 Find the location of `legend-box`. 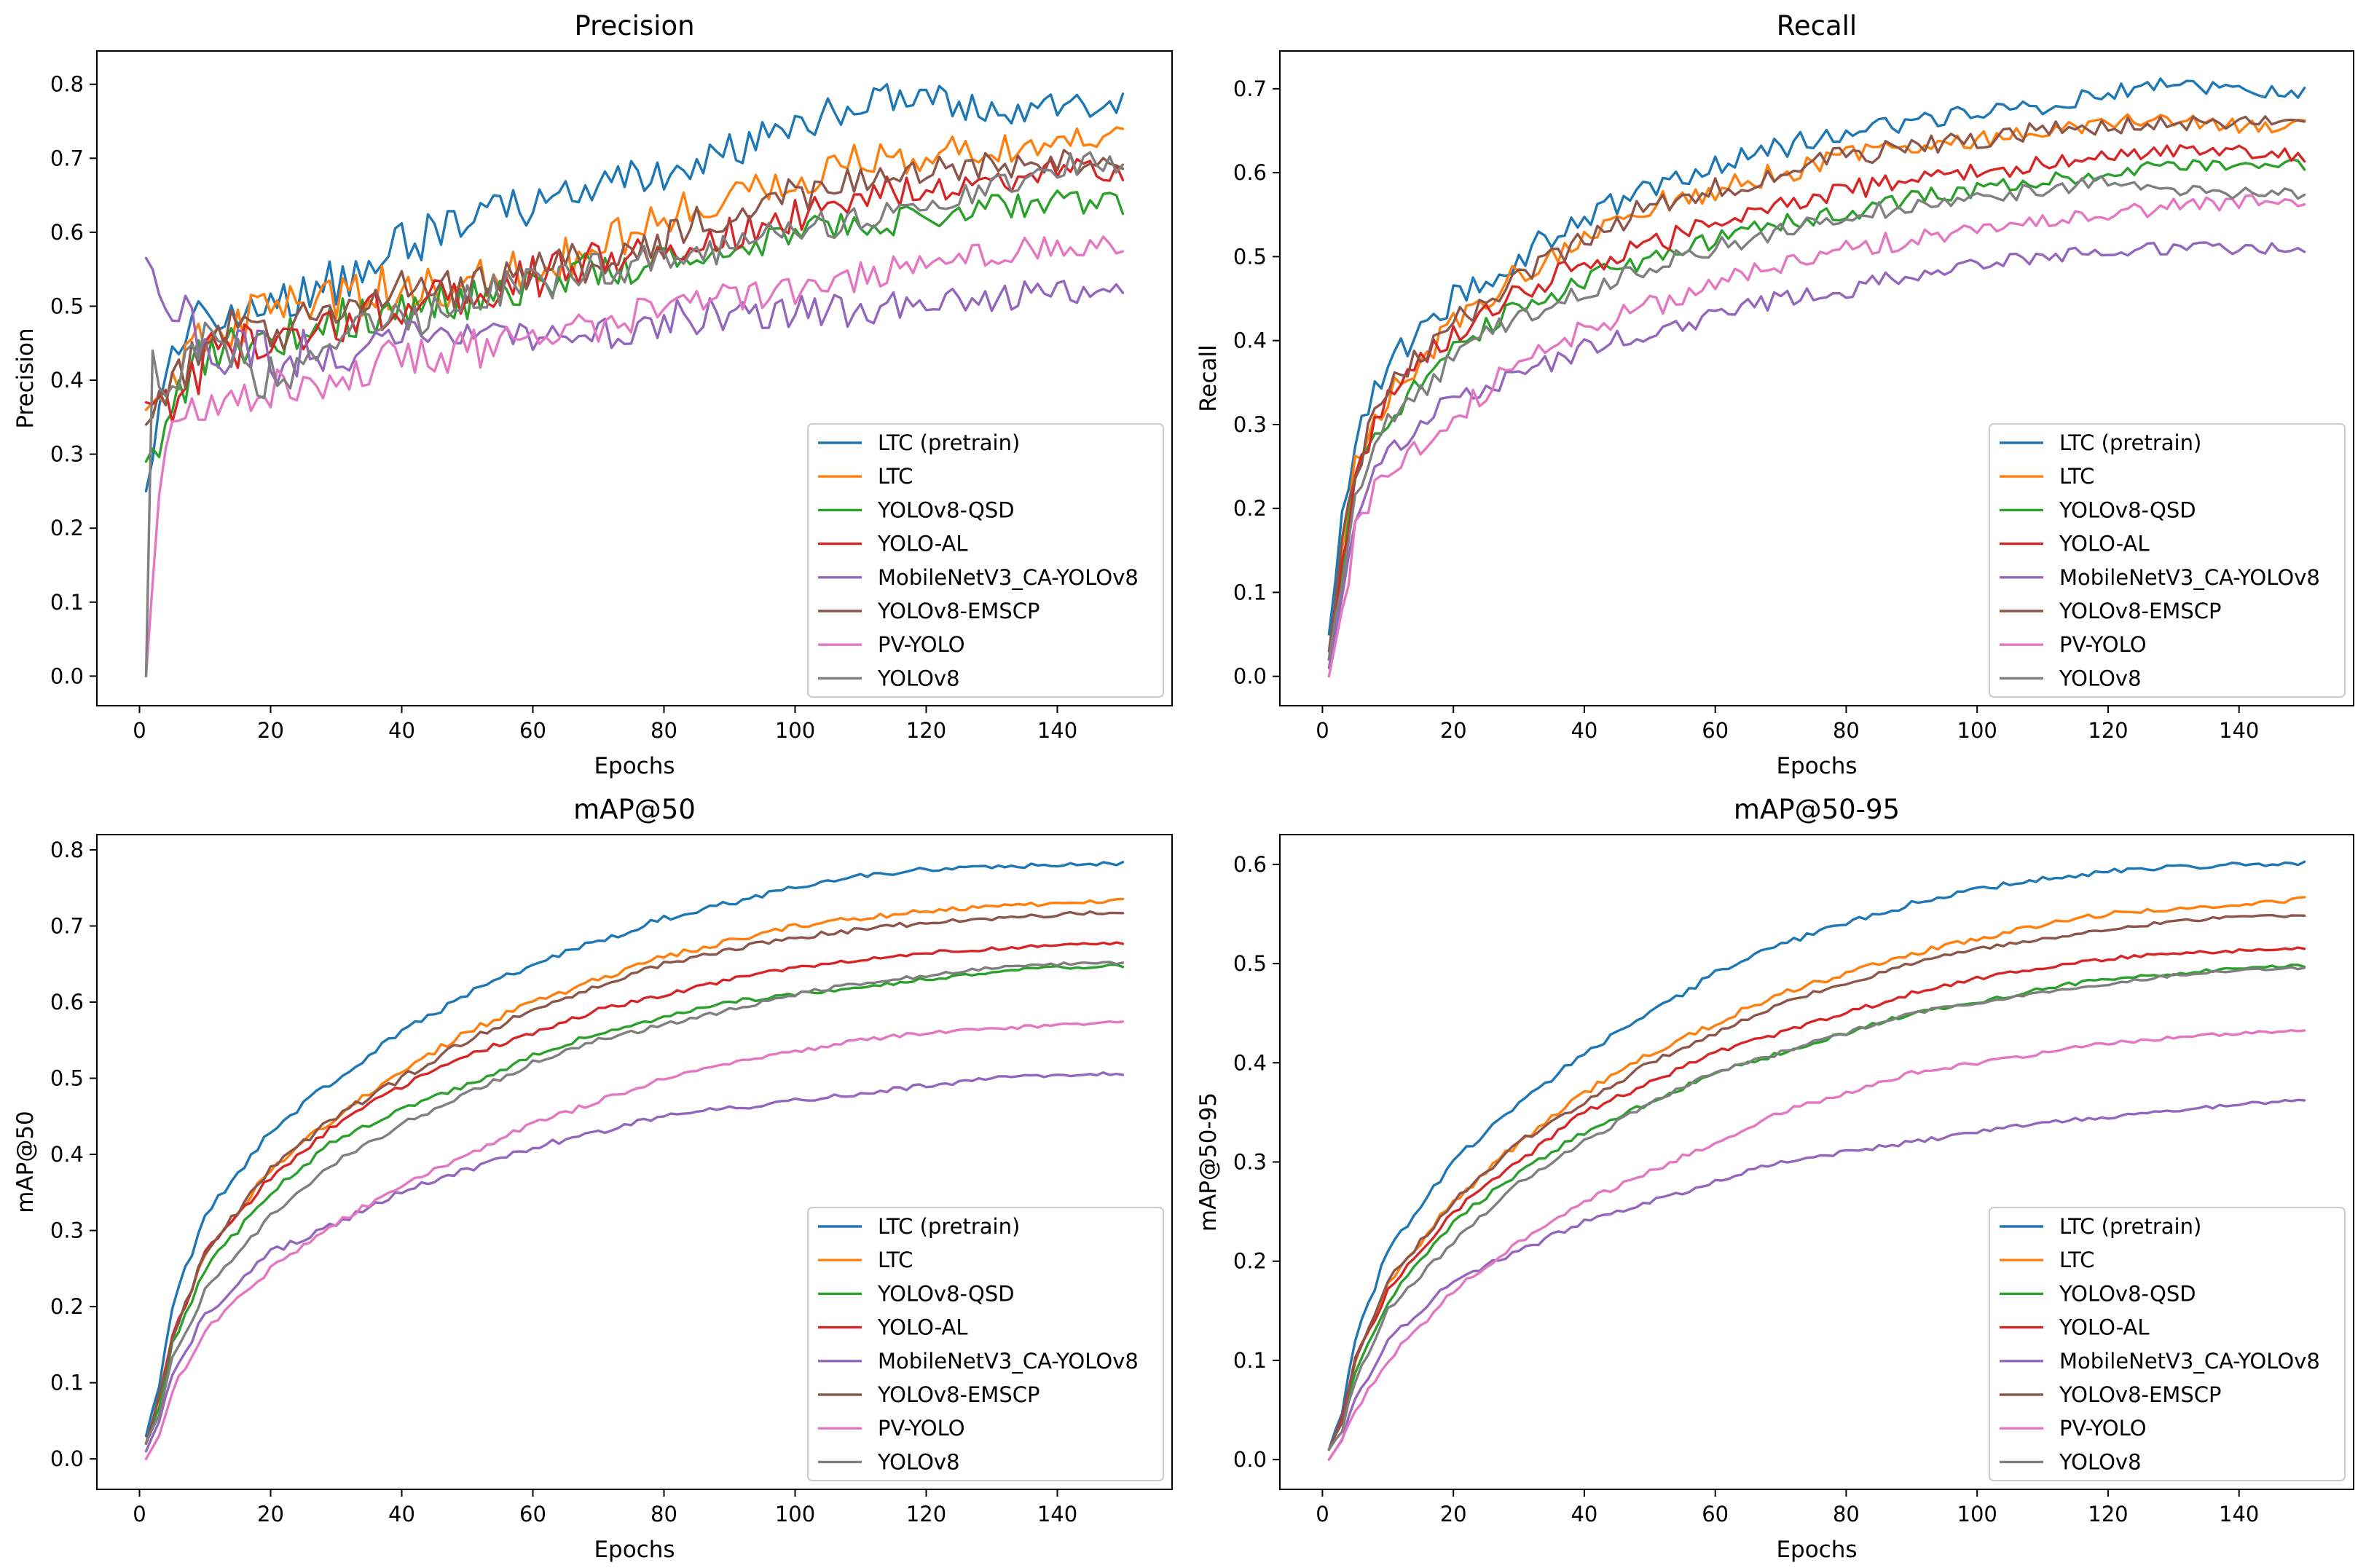

legend-box is located at coordinates (2167, 560).